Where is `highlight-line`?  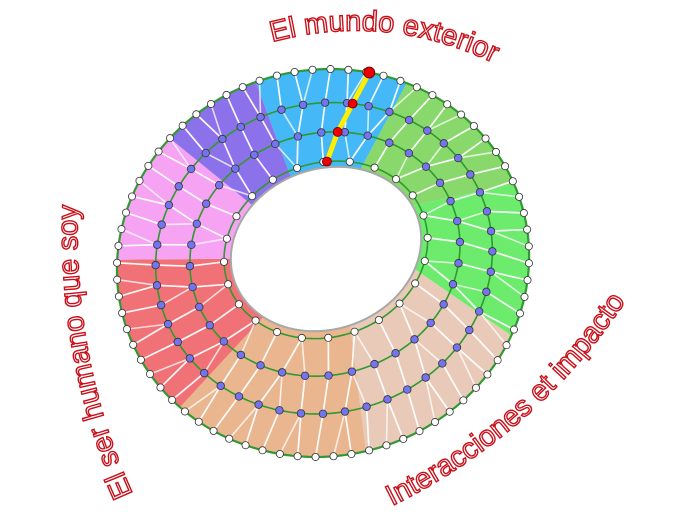
highlight-line is located at coordinates (348, 117).